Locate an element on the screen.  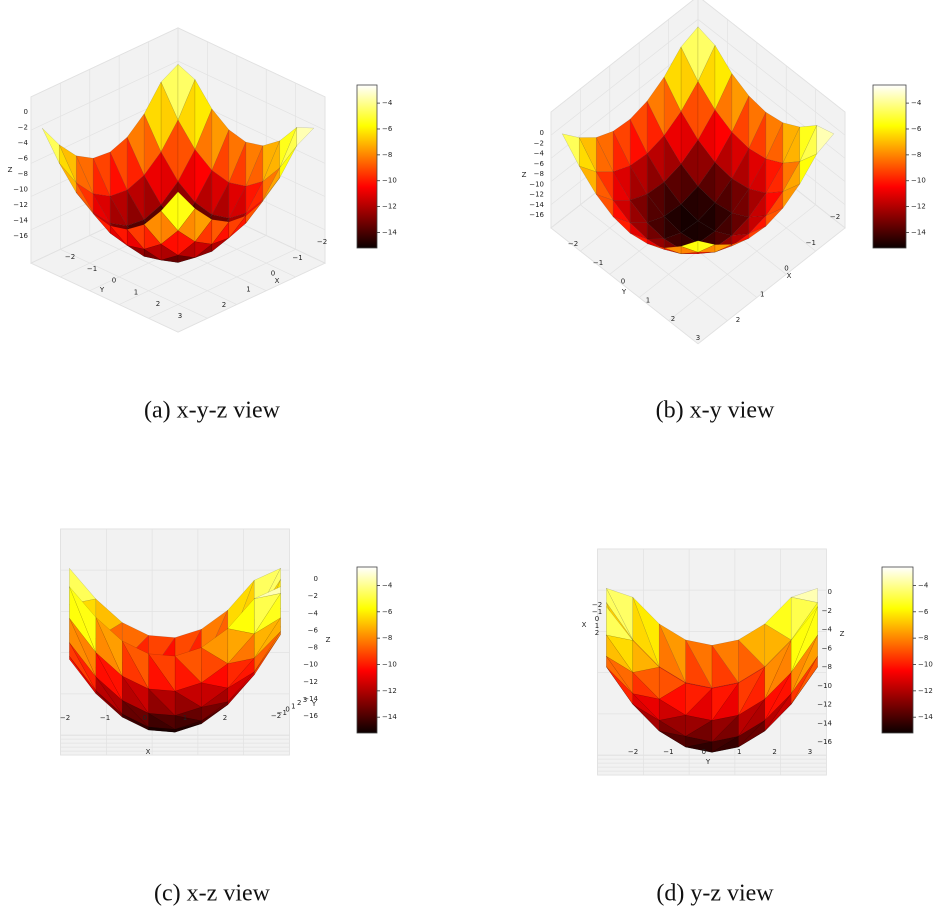
tick-label: −14 is located at coordinates (310, 699).